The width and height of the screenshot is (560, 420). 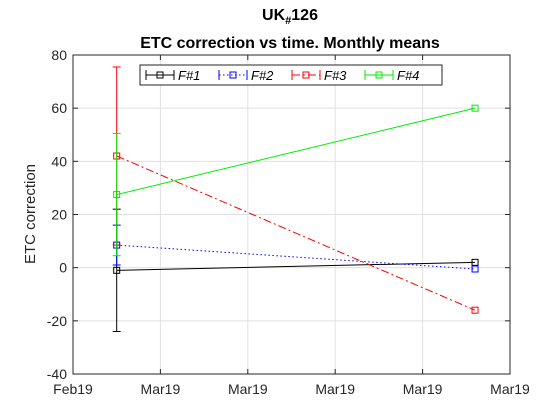 What do you see at coordinates (189, 75) in the screenshot?
I see `legend-label: F#1` at bounding box center [189, 75].